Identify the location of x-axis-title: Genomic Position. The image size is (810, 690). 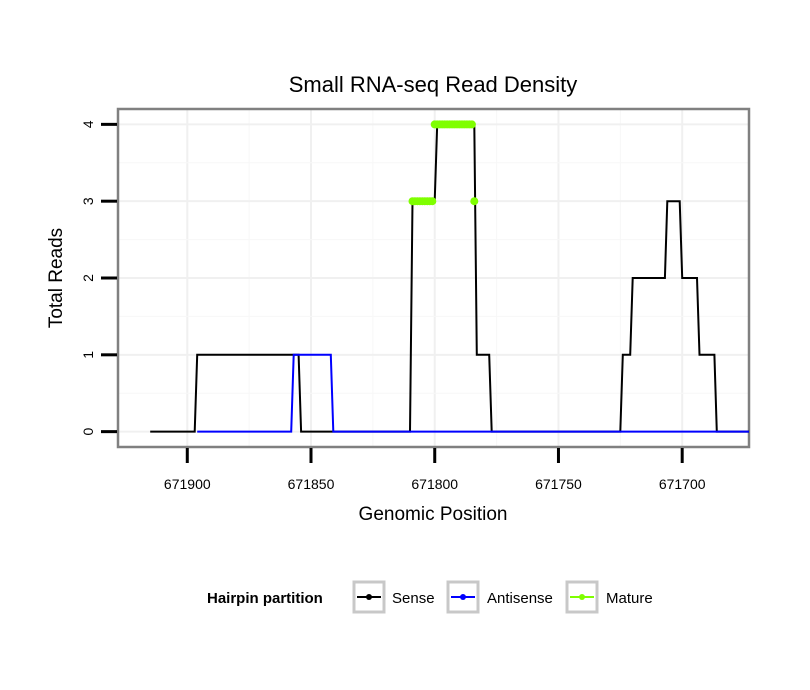
(433, 514).